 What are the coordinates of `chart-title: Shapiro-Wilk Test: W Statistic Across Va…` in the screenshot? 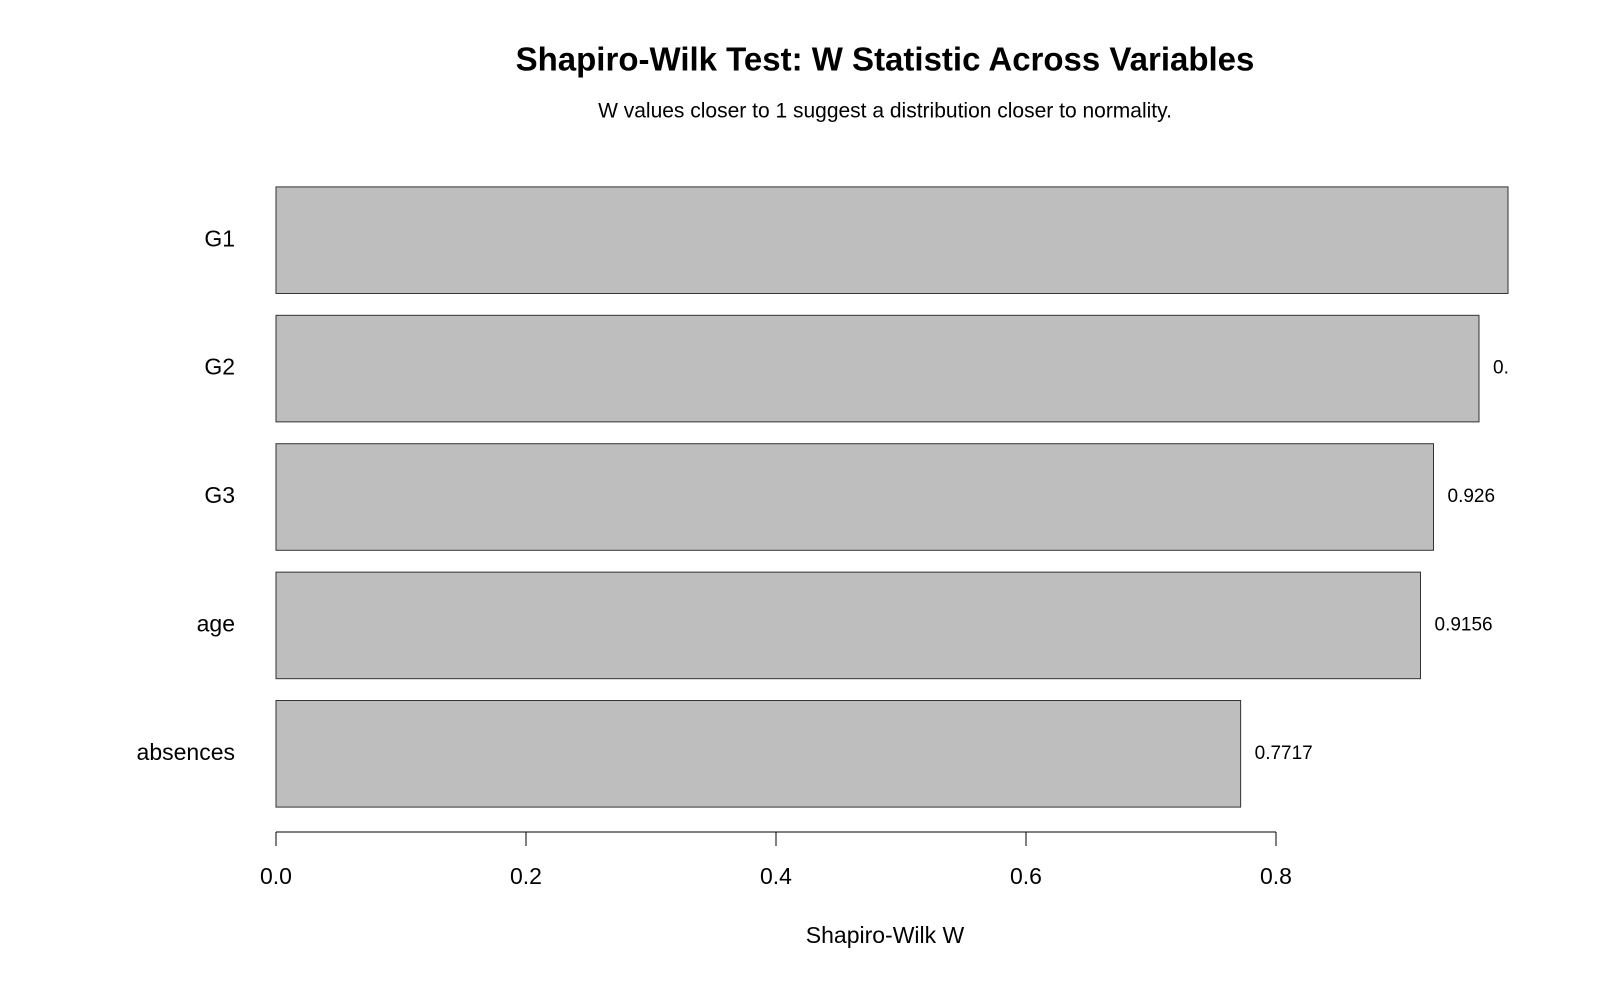 It's located at (885, 59).